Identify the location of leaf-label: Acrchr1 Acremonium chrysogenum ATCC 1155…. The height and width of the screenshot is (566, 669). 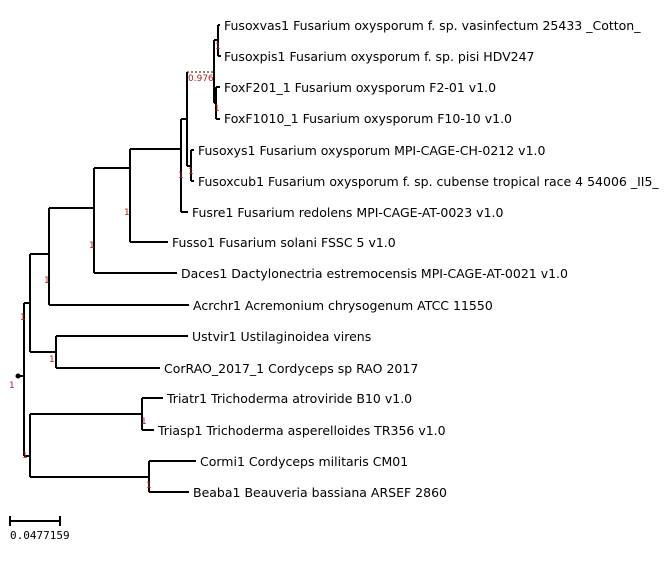
(343, 305).